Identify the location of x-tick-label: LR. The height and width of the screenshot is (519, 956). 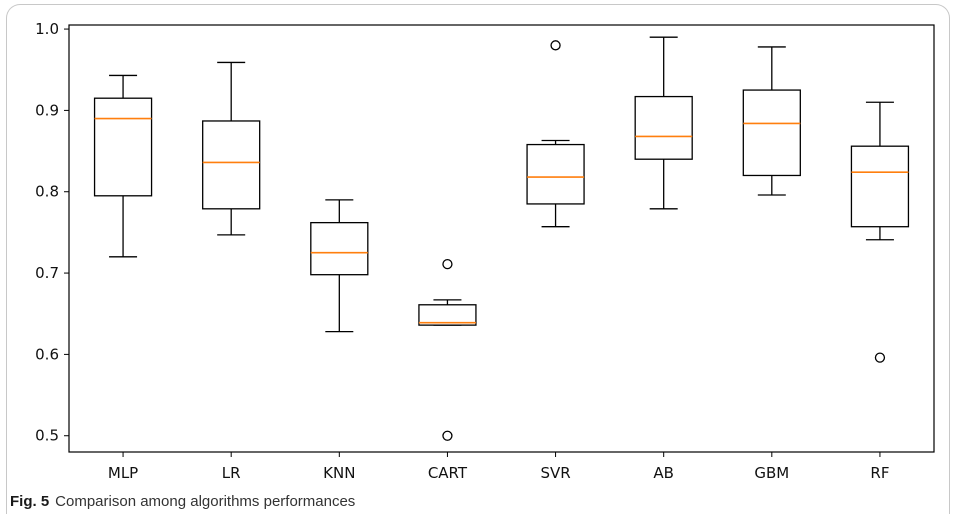
(231, 473).